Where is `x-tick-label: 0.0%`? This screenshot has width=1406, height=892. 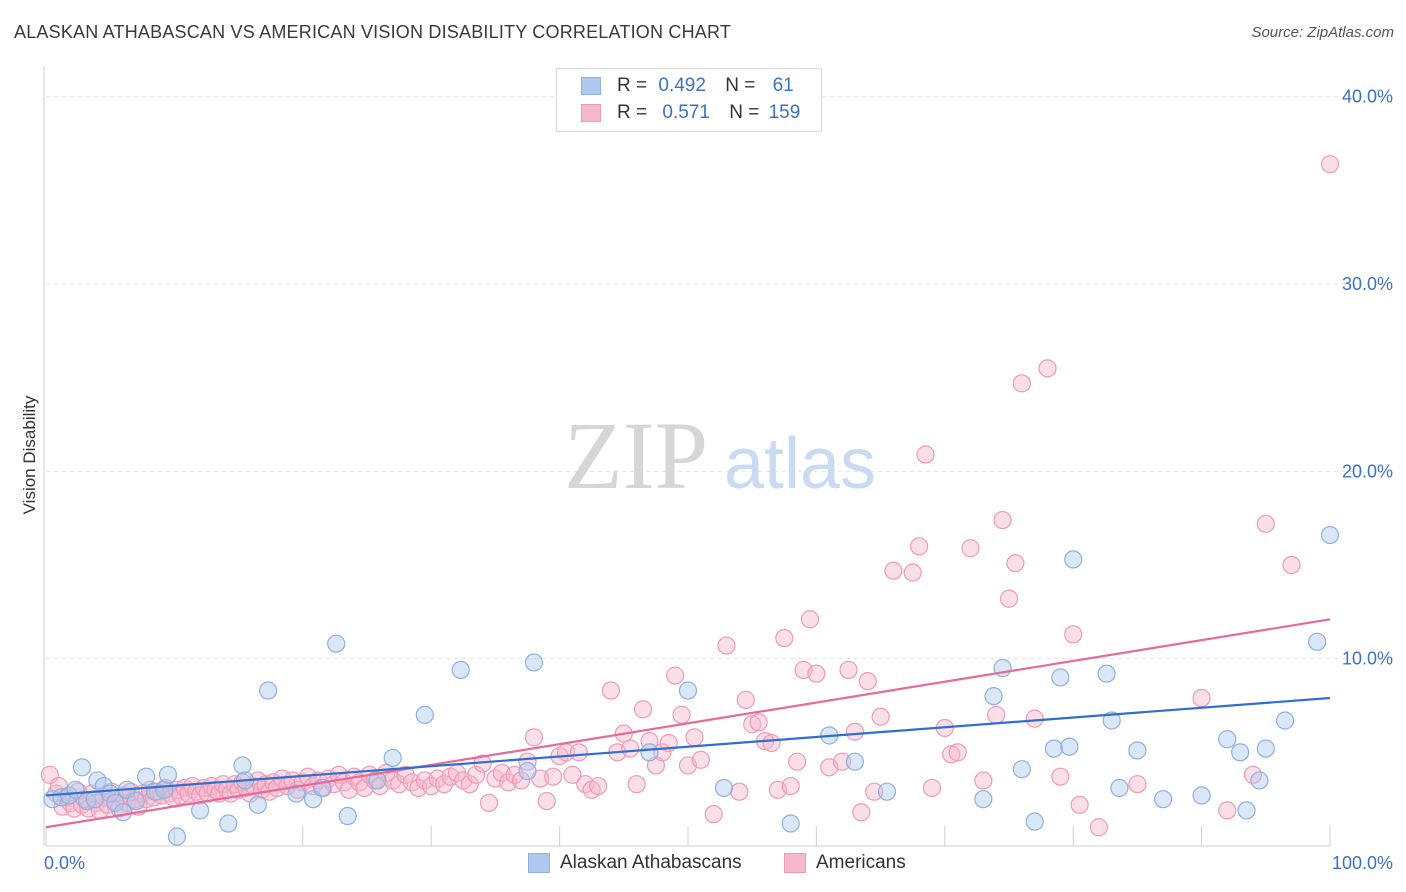
x-tick-label: 0.0% is located at coordinates (64, 863).